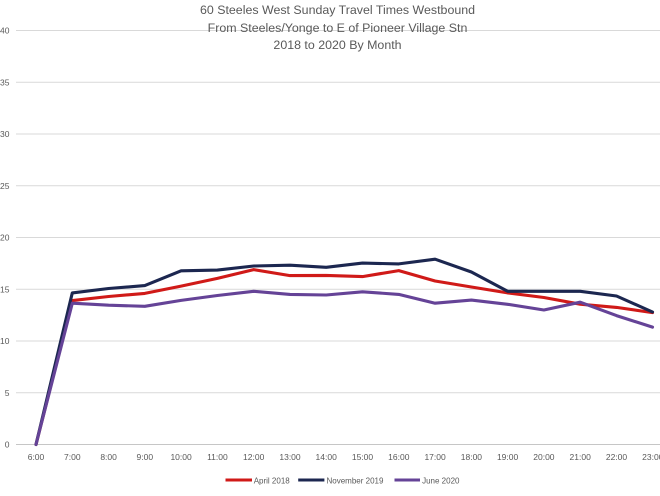  Describe the element at coordinates (7, 445) in the screenshot. I see `svg-text: 0` at that location.